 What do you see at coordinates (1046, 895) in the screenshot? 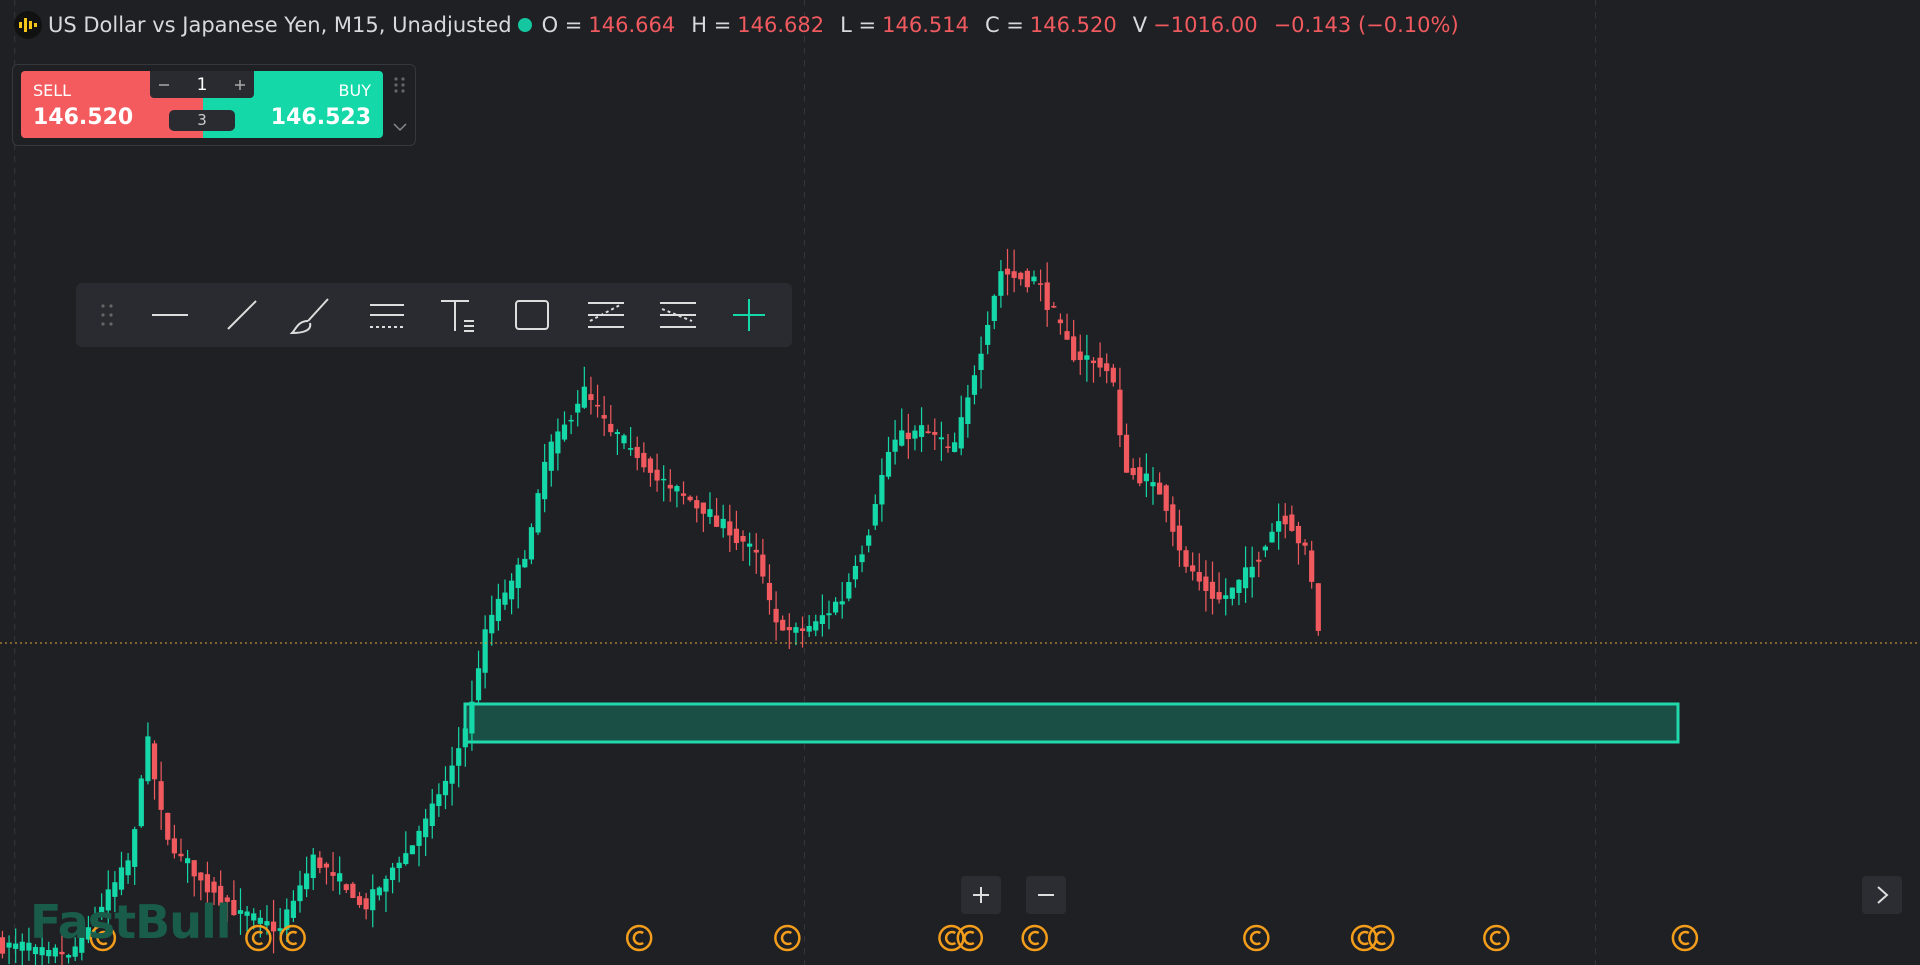
I see `zoom-out` at bounding box center [1046, 895].